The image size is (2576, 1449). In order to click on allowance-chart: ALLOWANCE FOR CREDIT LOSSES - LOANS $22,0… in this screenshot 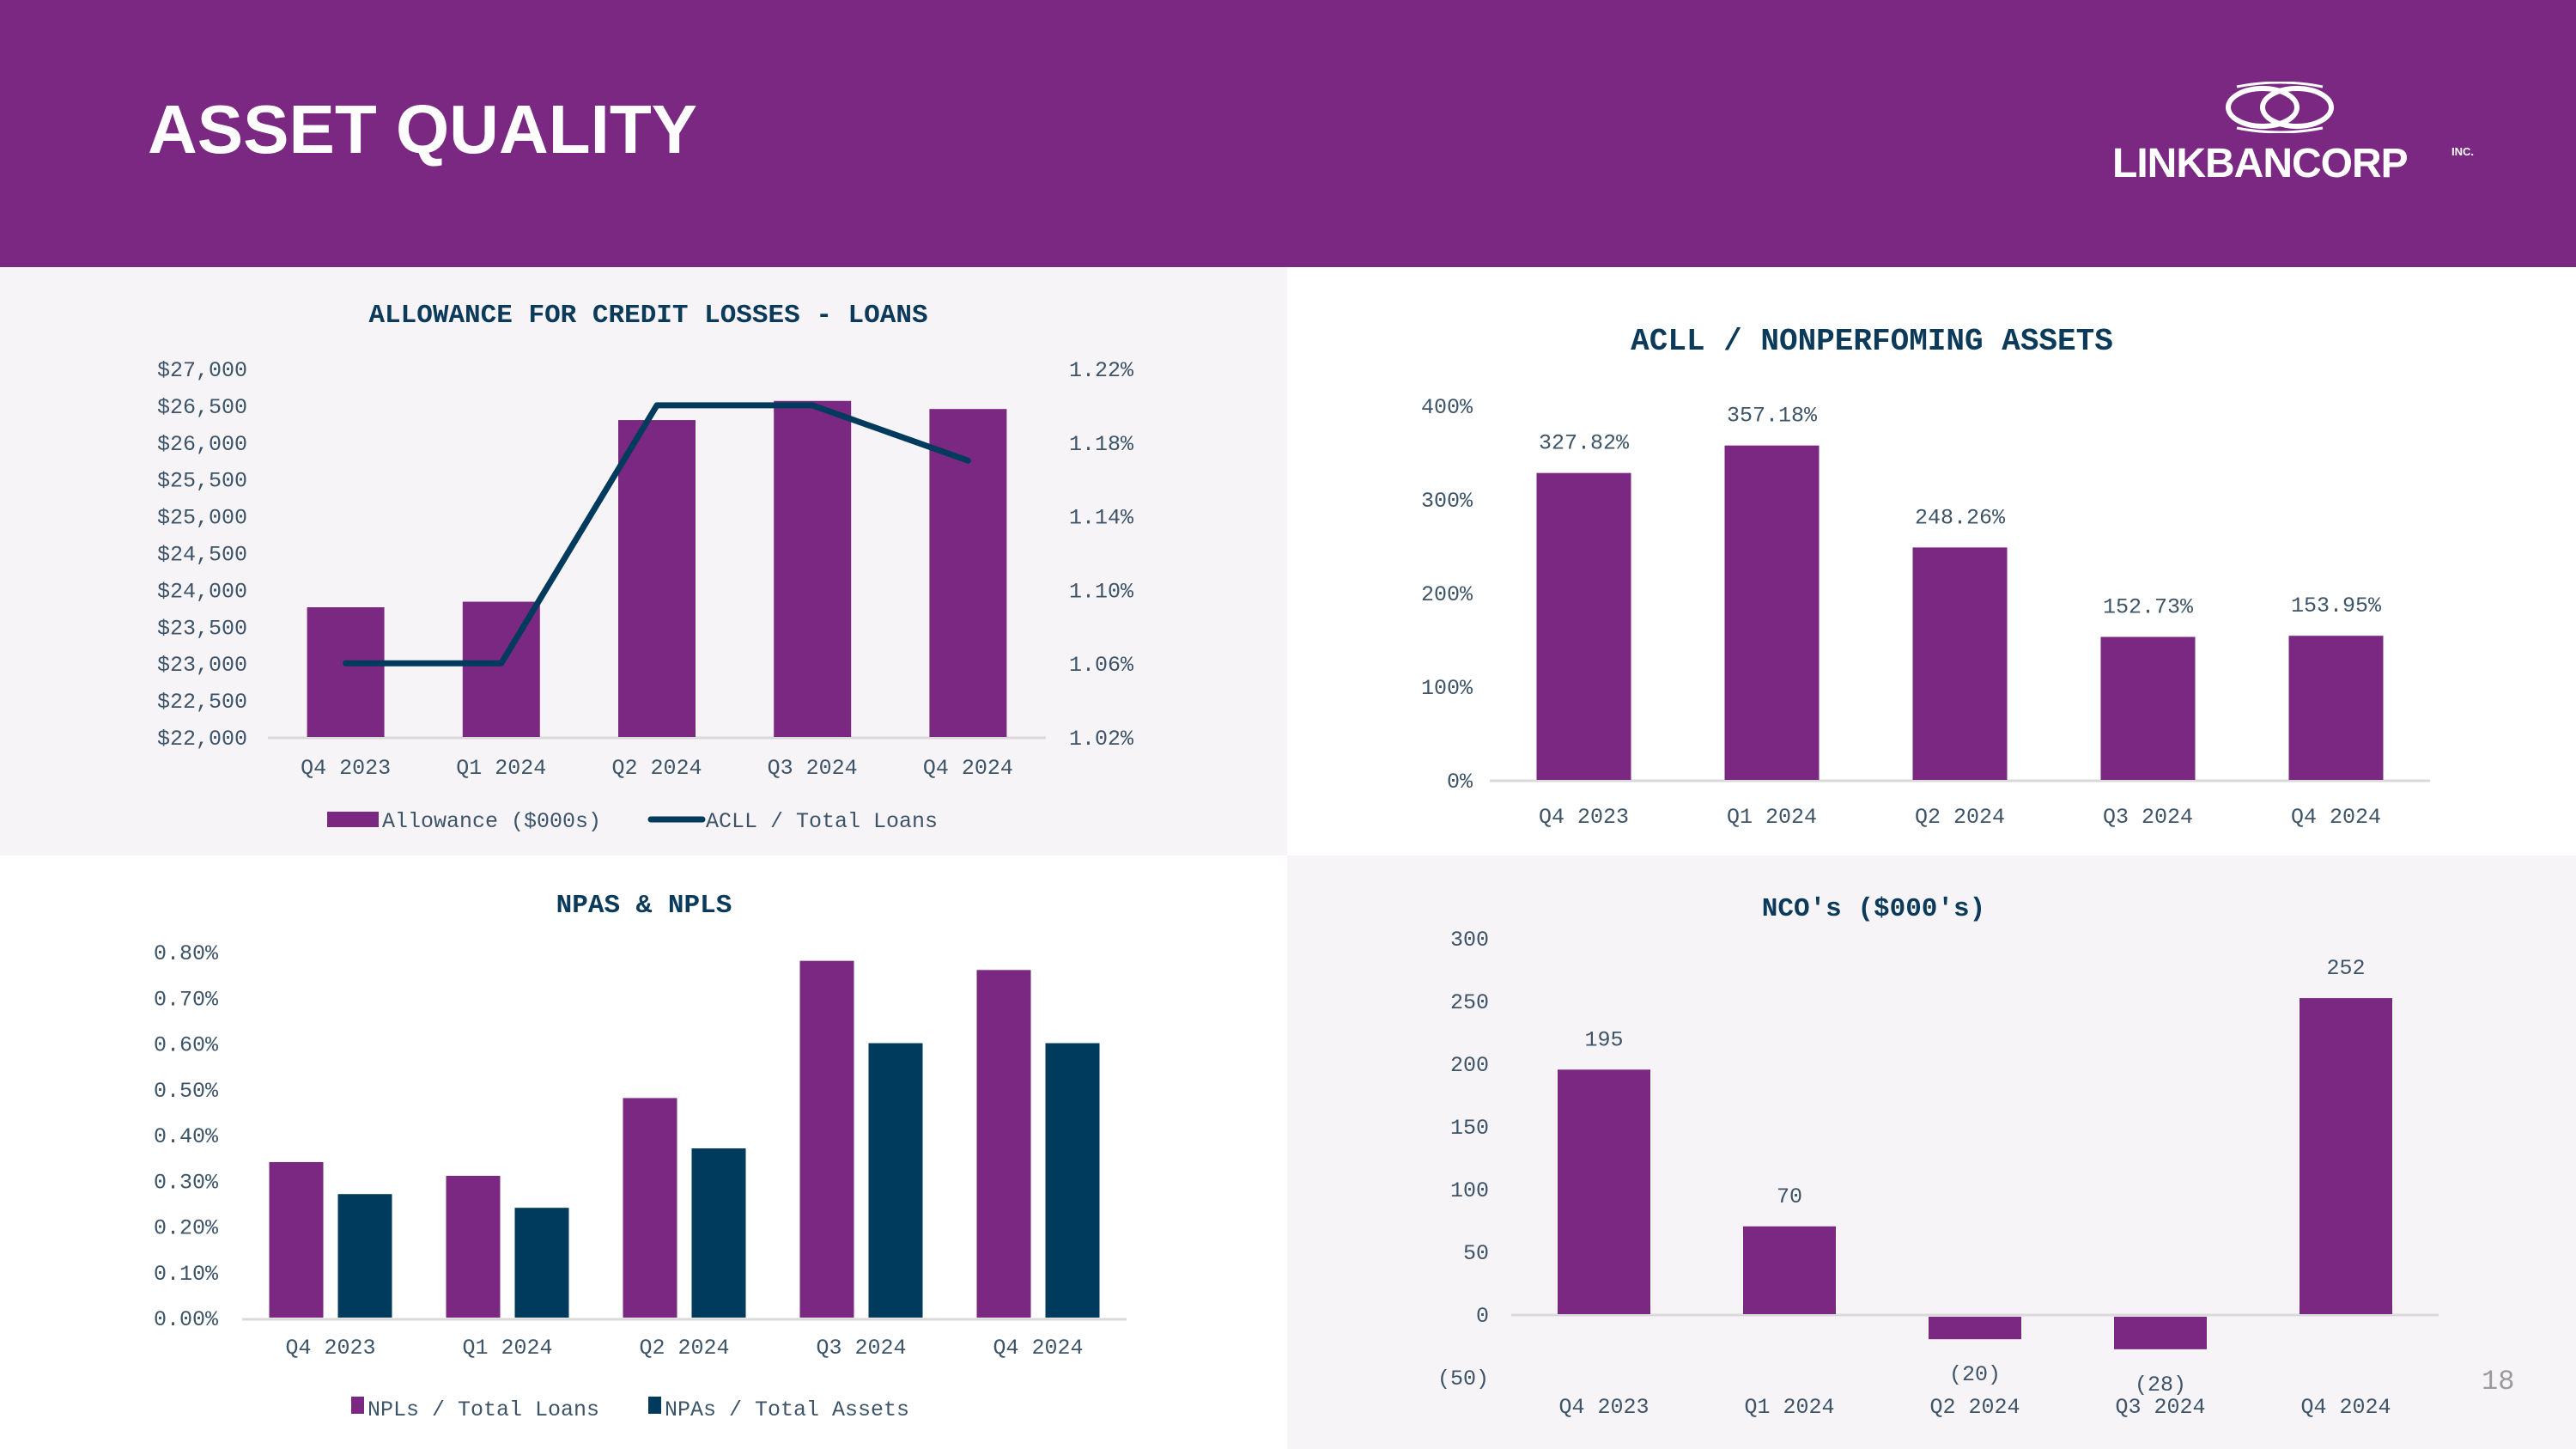, I will do `click(645, 567)`.